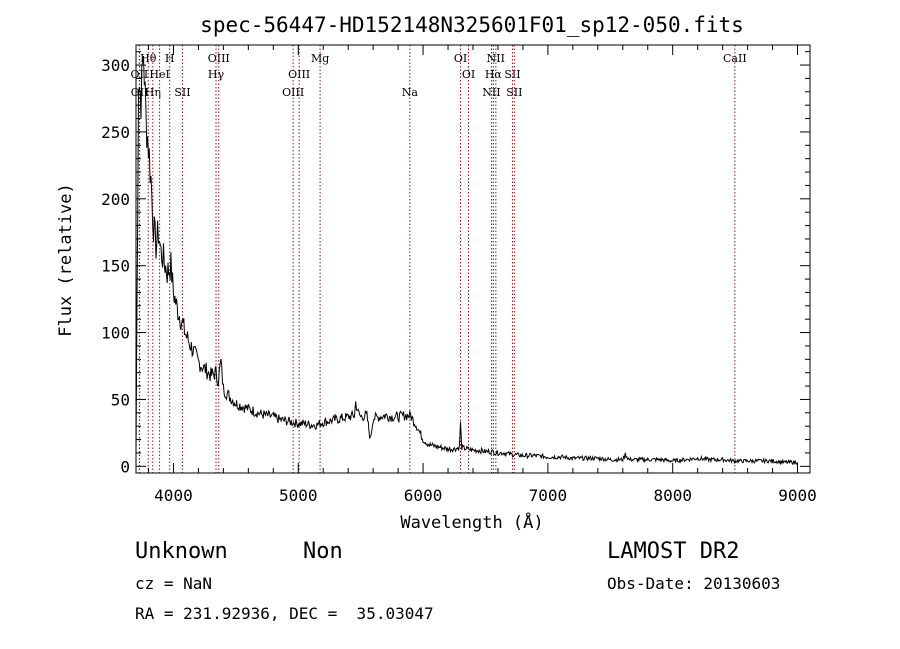  I want to click on redshift-cz: cz = NaN, so click(174, 583).